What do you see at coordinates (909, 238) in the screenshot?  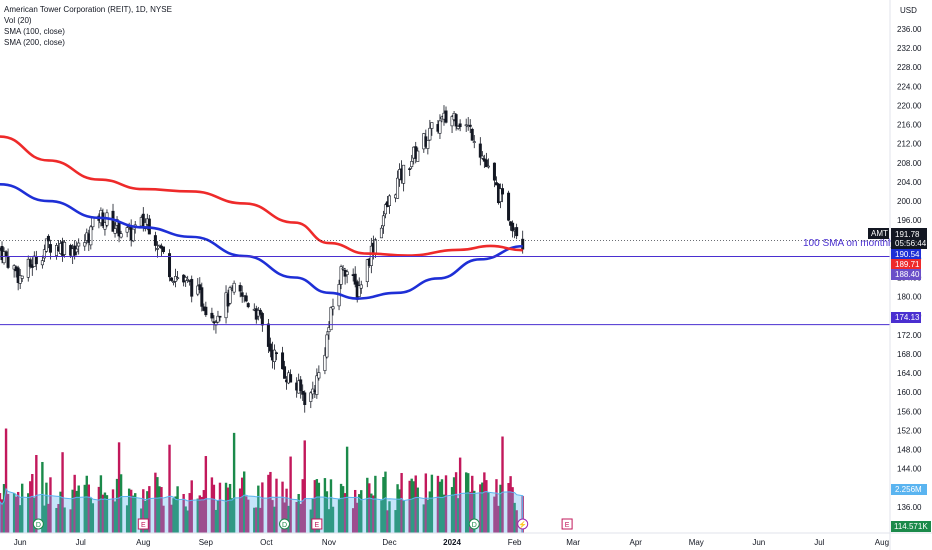 I see `last-price-label: 191.78 05:56:44` at bounding box center [909, 238].